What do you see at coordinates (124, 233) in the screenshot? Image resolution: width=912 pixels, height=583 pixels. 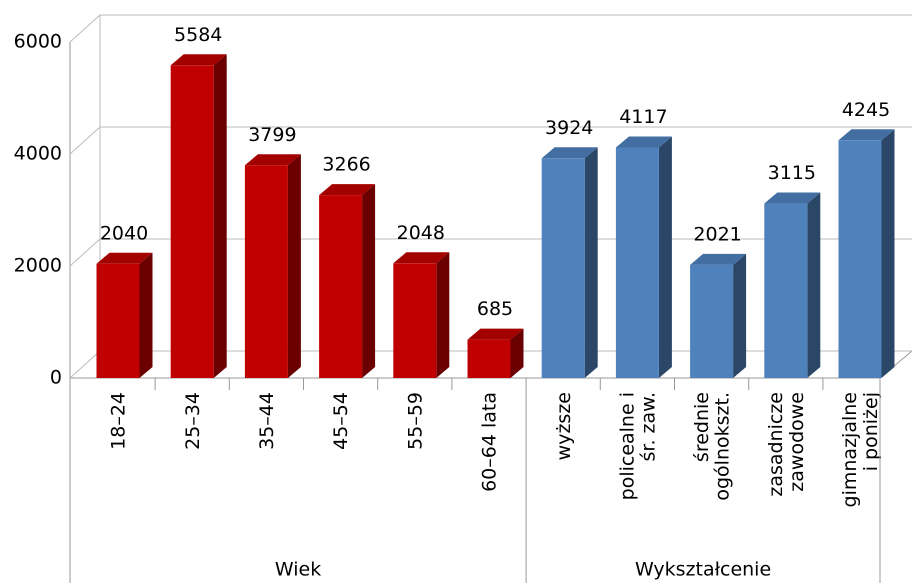 I see `value-label: 2040` at bounding box center [124, 233].